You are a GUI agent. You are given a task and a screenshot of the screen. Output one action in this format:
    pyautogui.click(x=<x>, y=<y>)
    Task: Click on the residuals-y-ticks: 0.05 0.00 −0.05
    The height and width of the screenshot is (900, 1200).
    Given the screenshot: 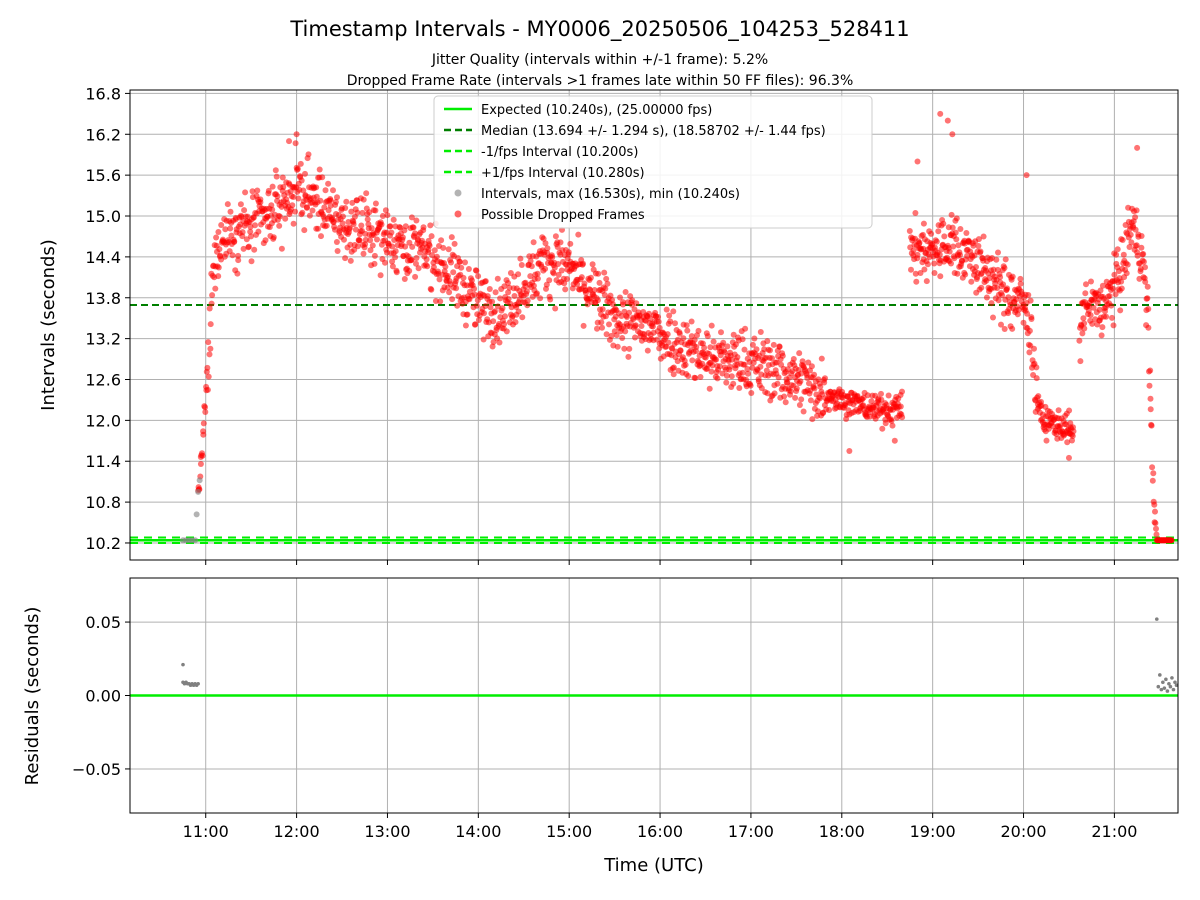 What is the action you would take?
    pyautogui.click(x=101, y=696)
    